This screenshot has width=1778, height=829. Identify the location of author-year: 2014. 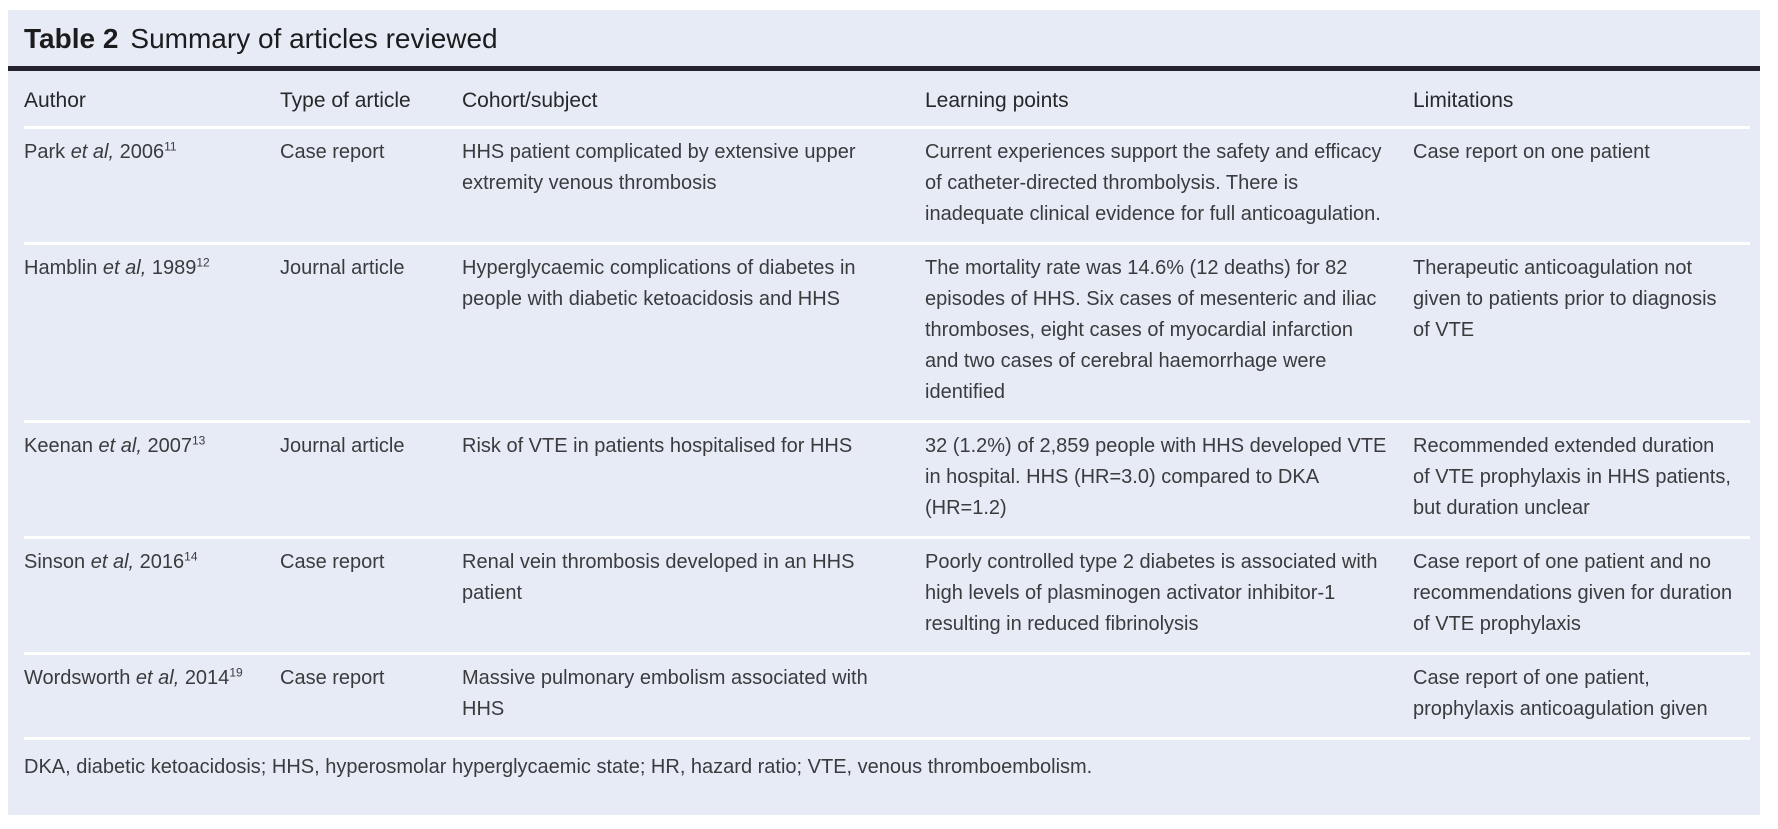
(207, 678).